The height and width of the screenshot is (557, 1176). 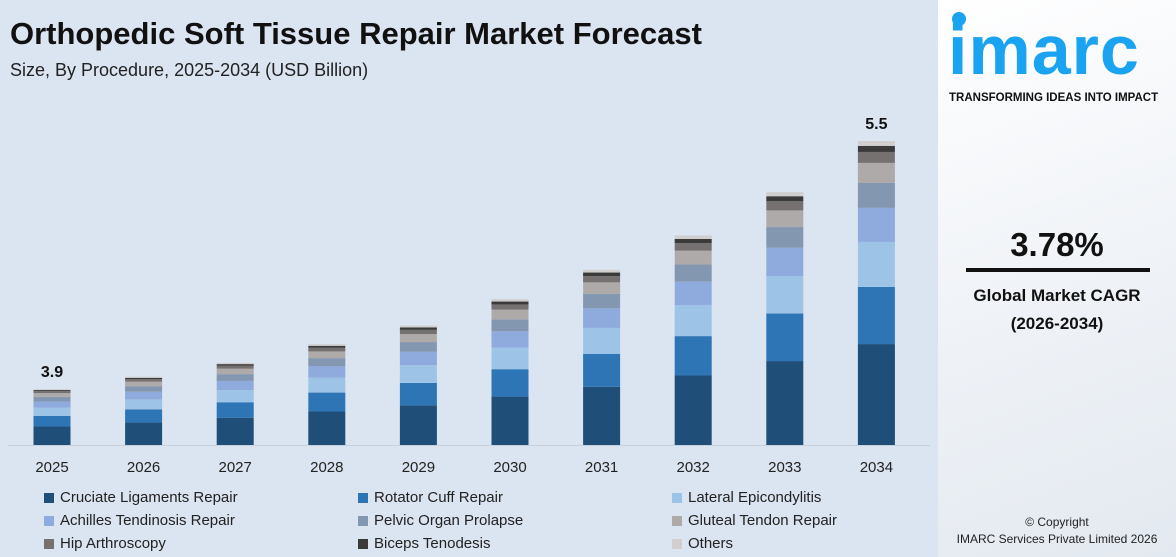 I want to click on legend-item: Gluteal Tendon Repair, so click(x=798, y=520).